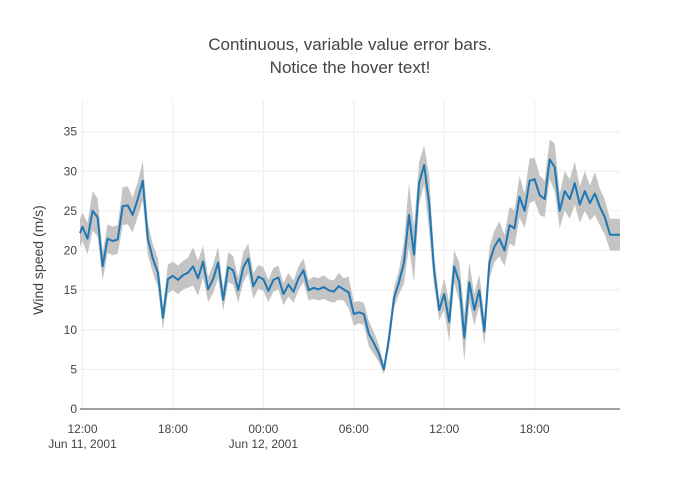 The width and height of the screenshot is (700, 500). What do you see at coordinates (82, 444) in the screenshot?
I see `x-tick-sublabel: Jun 11, 2001` at bounding box center [82, 444].